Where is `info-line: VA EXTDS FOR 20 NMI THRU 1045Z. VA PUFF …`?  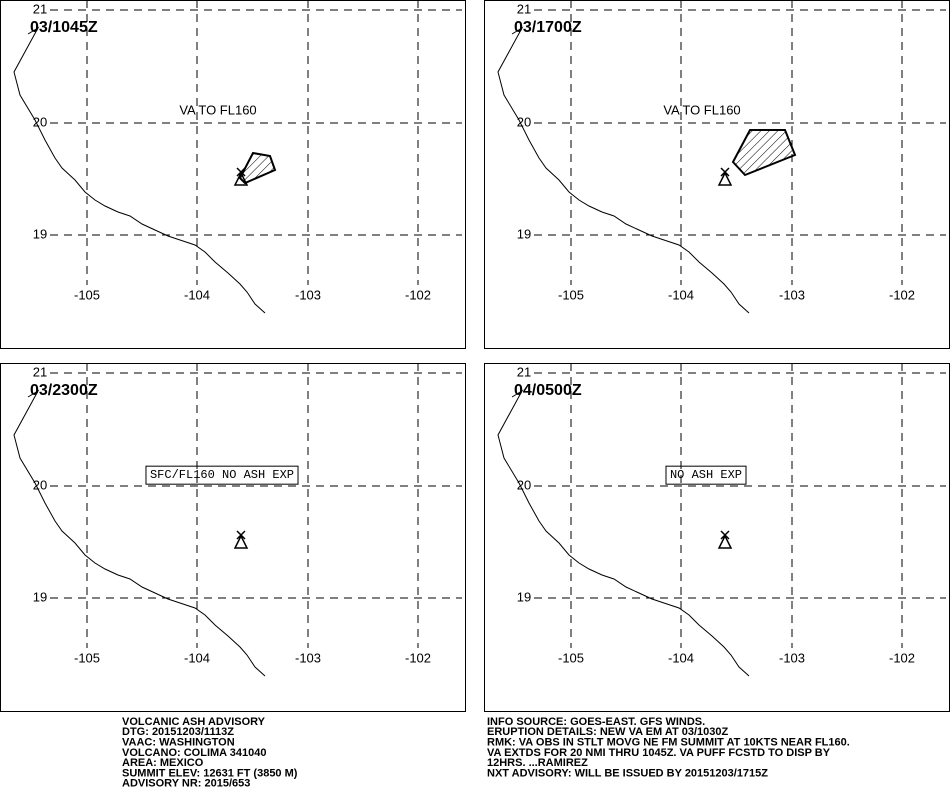
info-line: VA EXTDS FOR 20 NMI THRU 1045Z. VA PUFF … is located at coordinates (659, 753).